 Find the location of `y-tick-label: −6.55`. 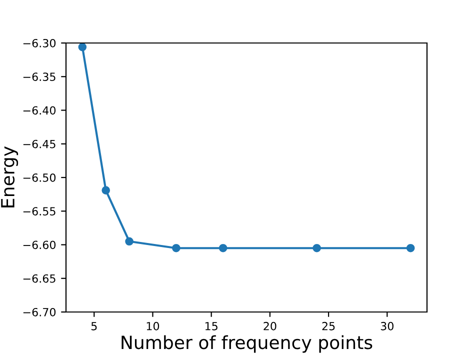

y-tick-label: −6.55 is located at coordinates (39, 211).